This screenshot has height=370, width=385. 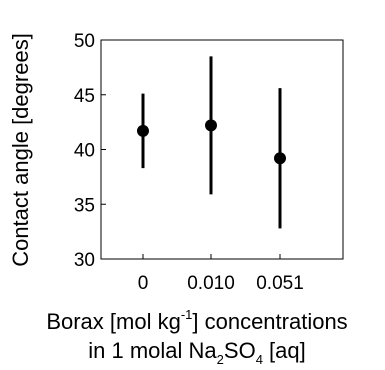 What do you see at coordinates (284, 350) in the screenshot?
I see `x-axis-label-part-5: [aq]` at bounding box center [284, 350].